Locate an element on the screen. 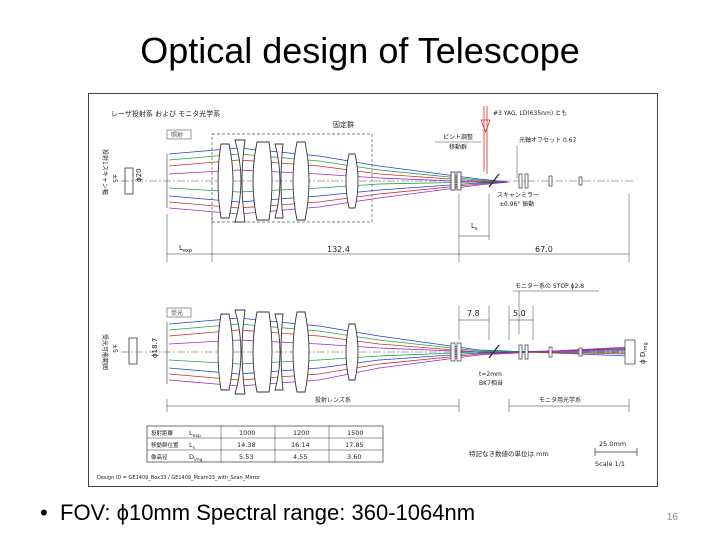 This screenshot has width=720, height=540. dim-132-4: 132.4 is located at coordinates (338, 249).